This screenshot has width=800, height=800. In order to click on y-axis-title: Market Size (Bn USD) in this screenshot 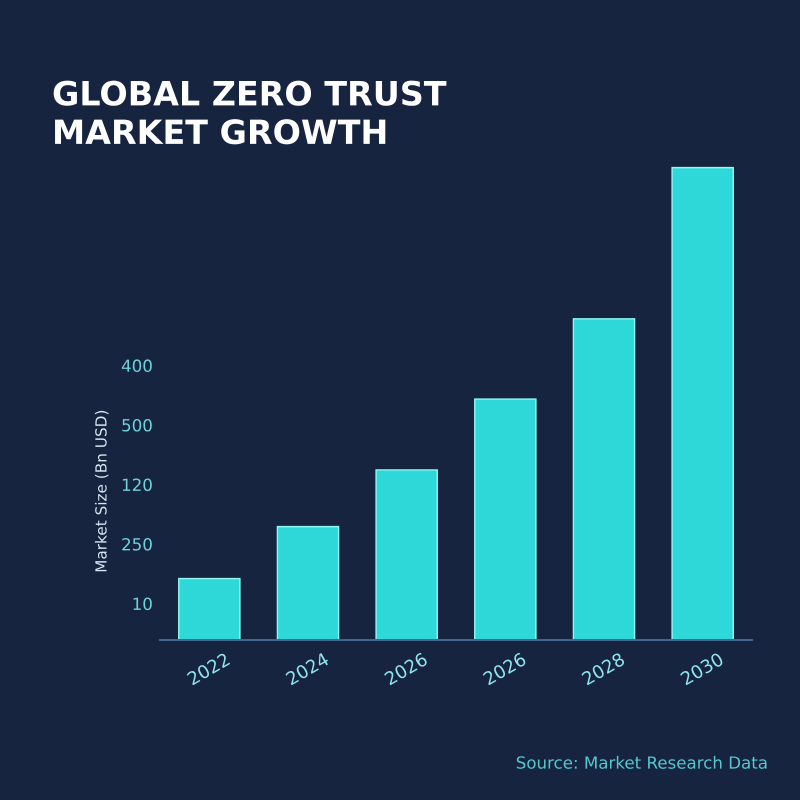, I will do `click(101, 491)`.